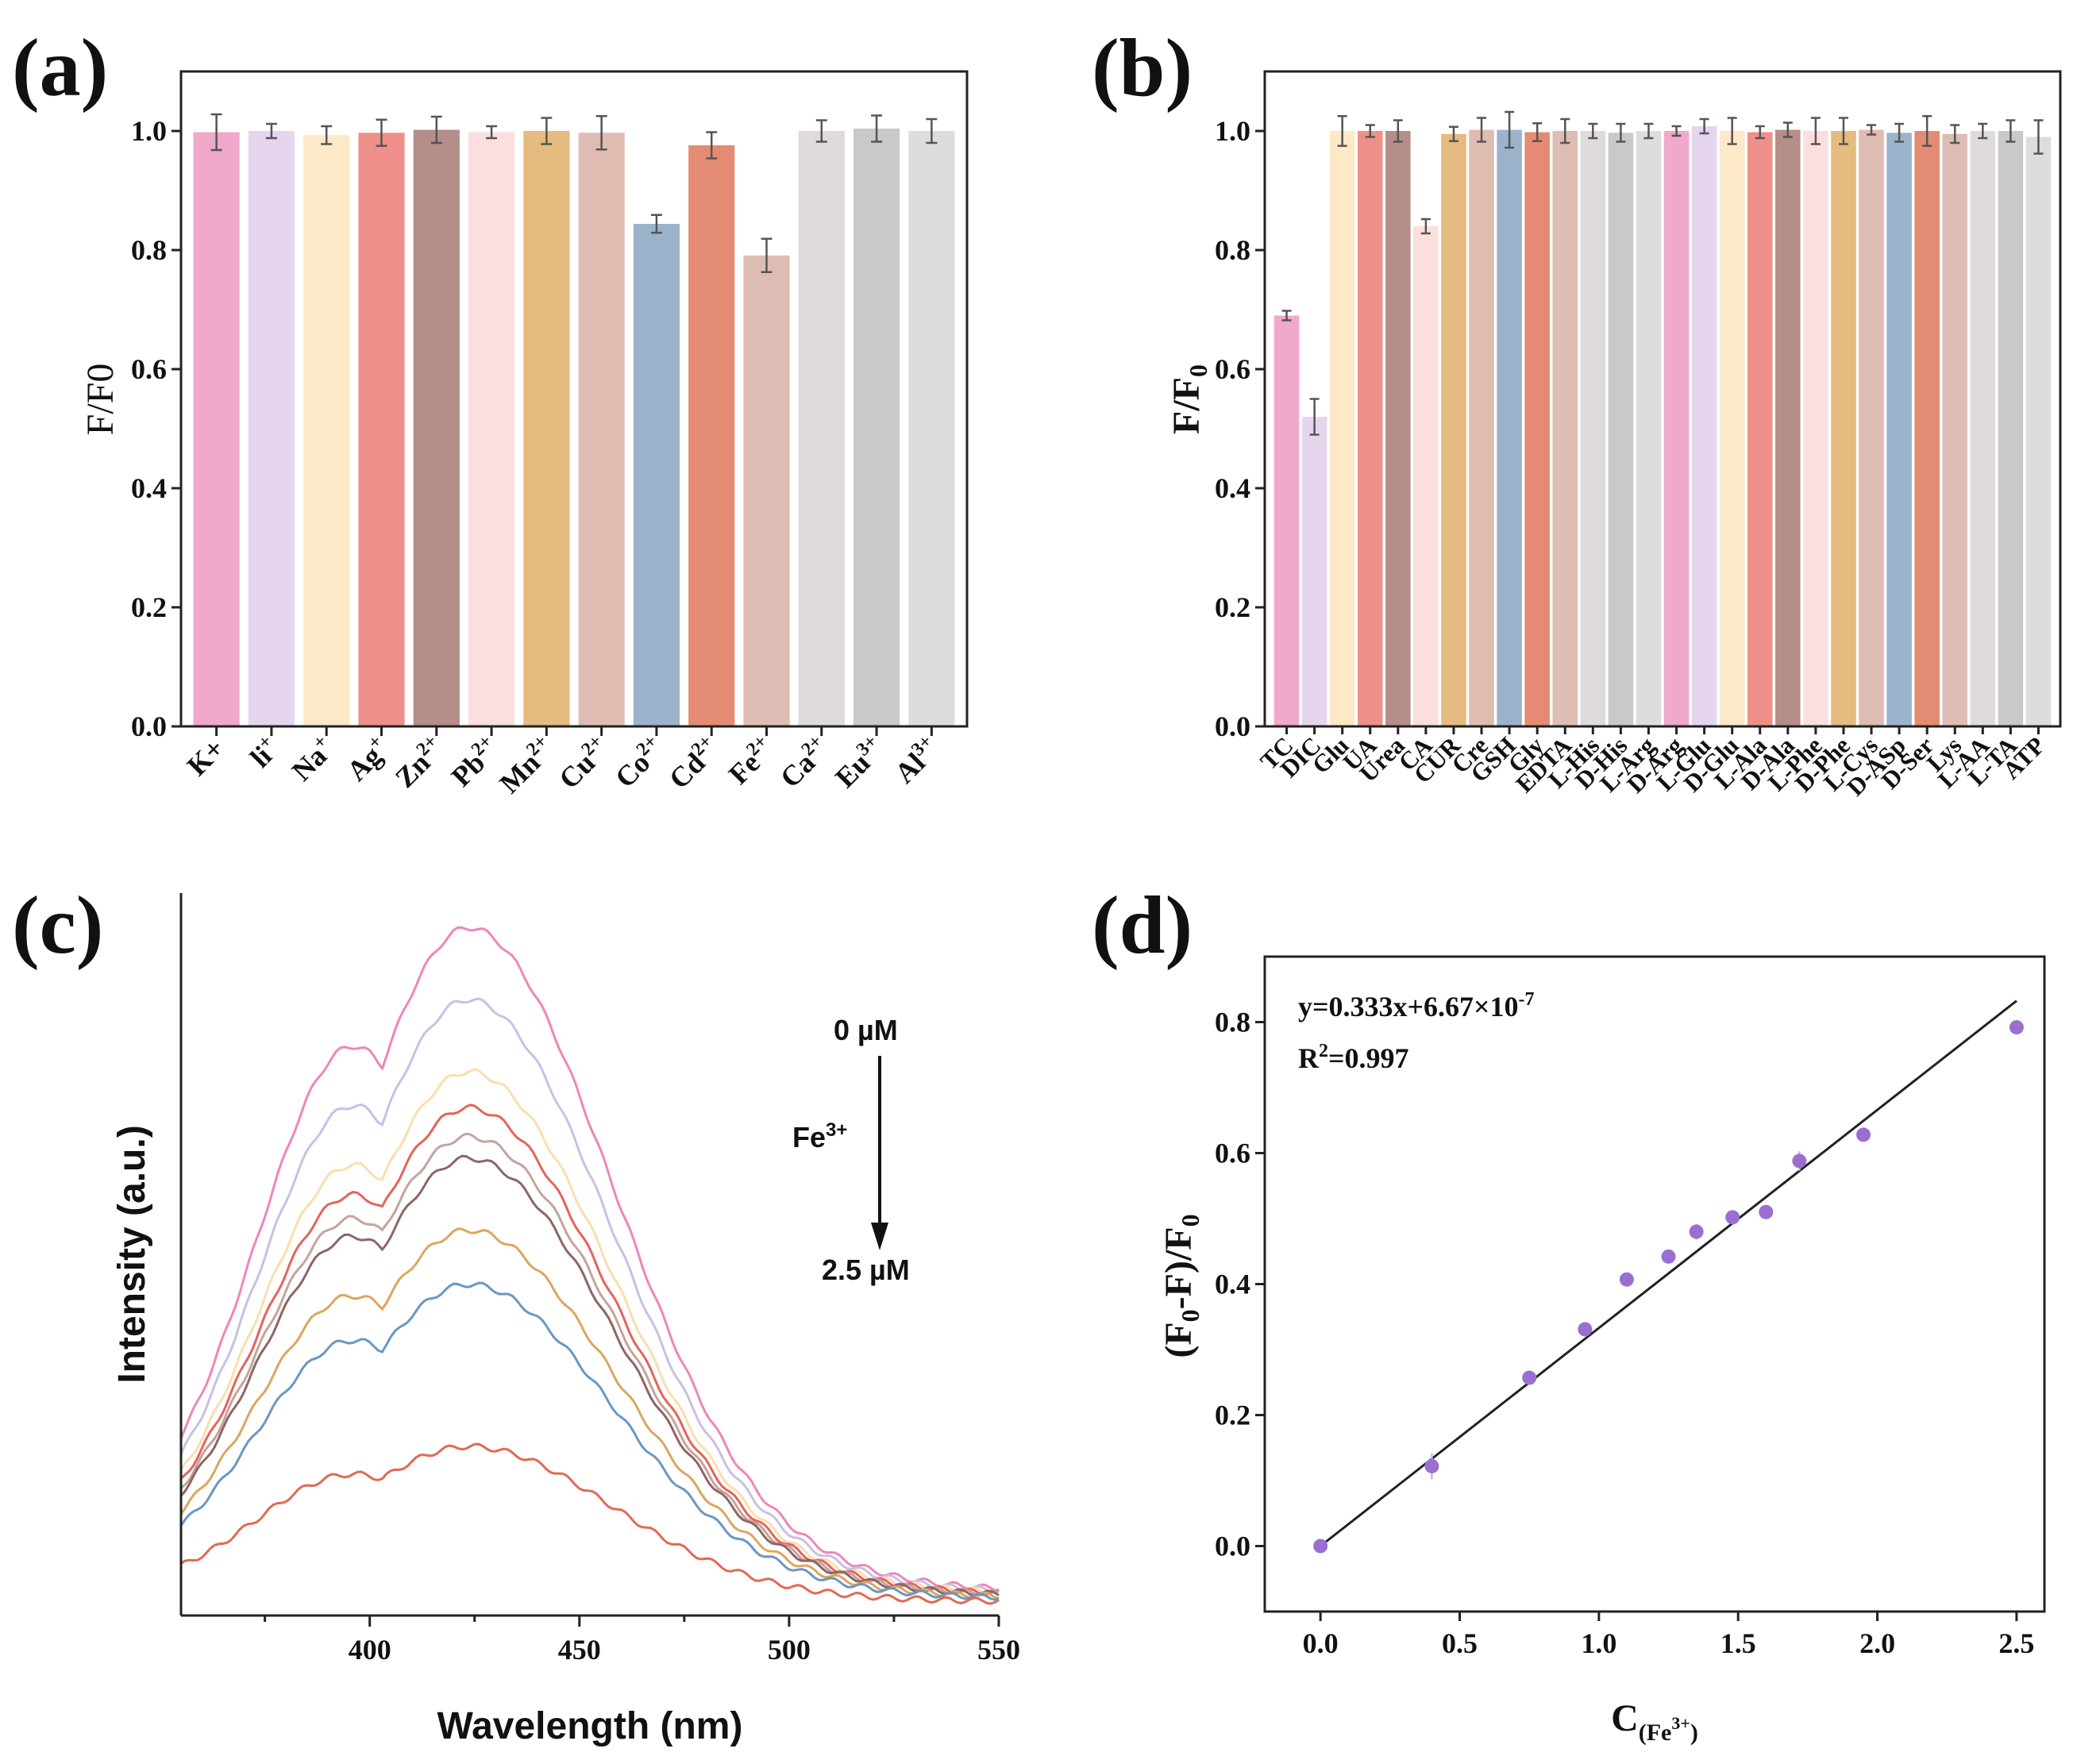 Image resolution: width=2100 pixels, height=1760 pixels. Describe the element at coordinates (132, 1254) in the screenshot. I see `panel-c-y-axis-label: Intensity (a.u.)` at that location.